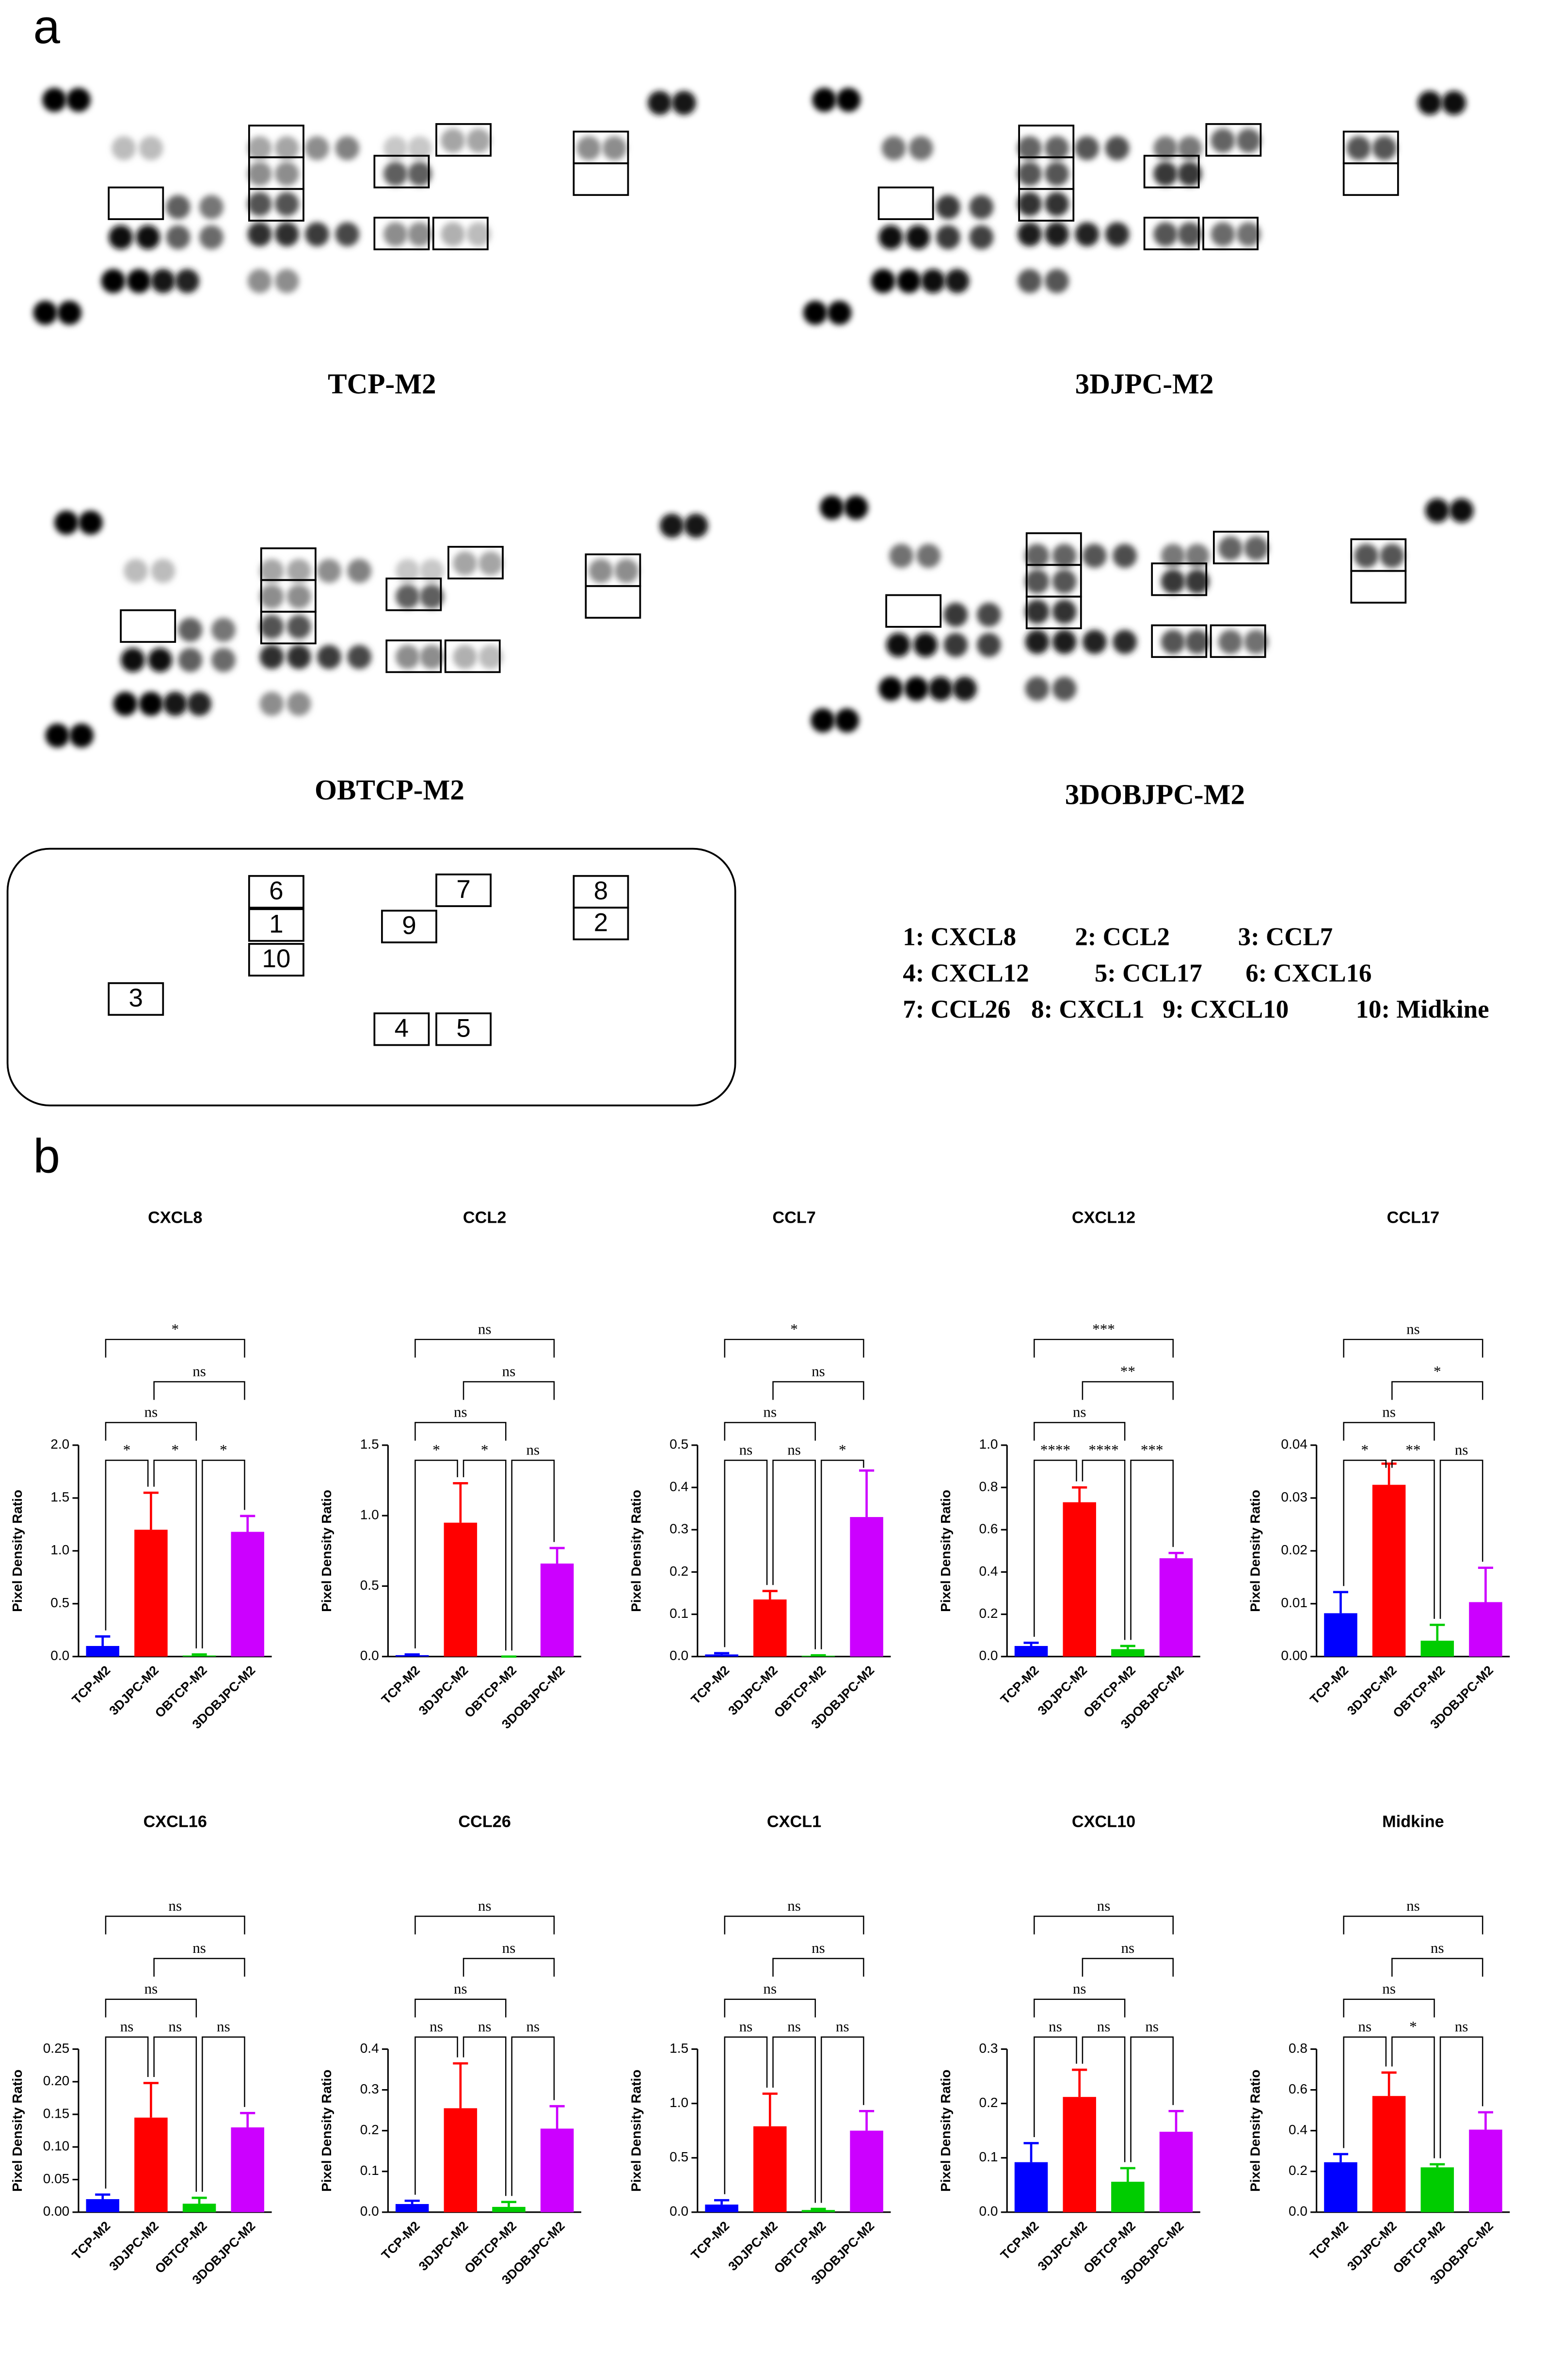  Describe the element at coordinates (966, 973) in the screenshot. I see `key-entry: 4: CXCL12` at that location.